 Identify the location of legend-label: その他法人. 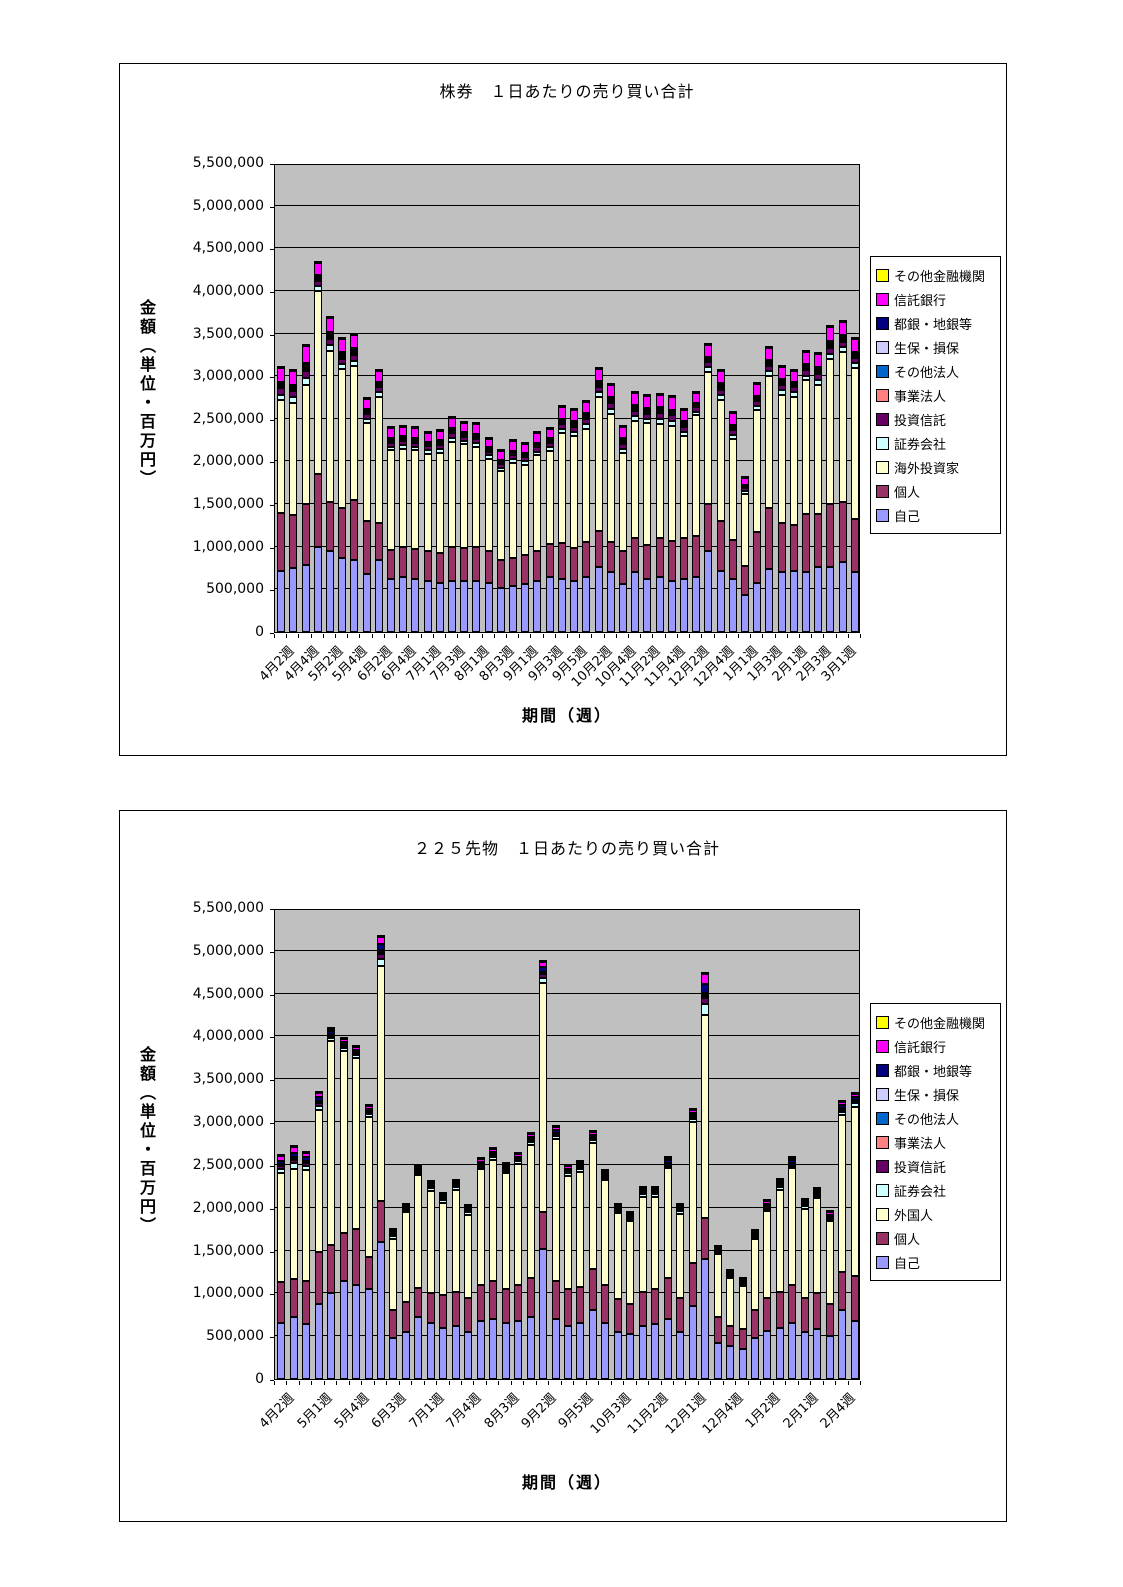
(927, 1120).